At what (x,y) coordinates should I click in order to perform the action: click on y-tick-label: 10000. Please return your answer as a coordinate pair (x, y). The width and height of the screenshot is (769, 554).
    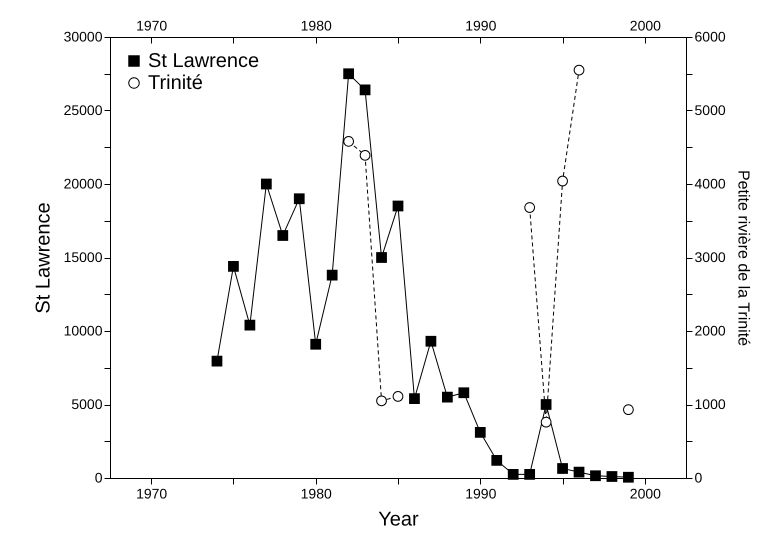
    Looking at the image, I should click on (83, 330).